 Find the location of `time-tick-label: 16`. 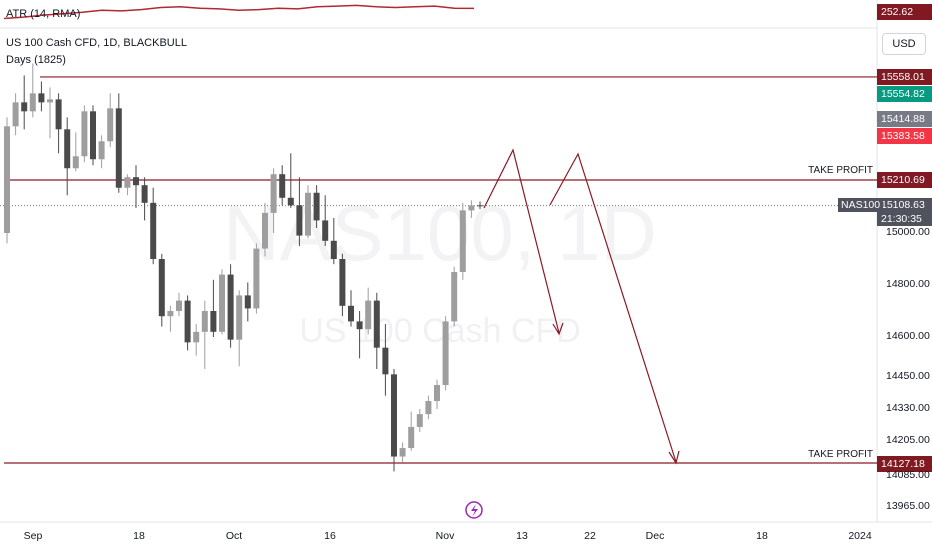

time-tick-label: 16 is located at coordinates (330, 536).